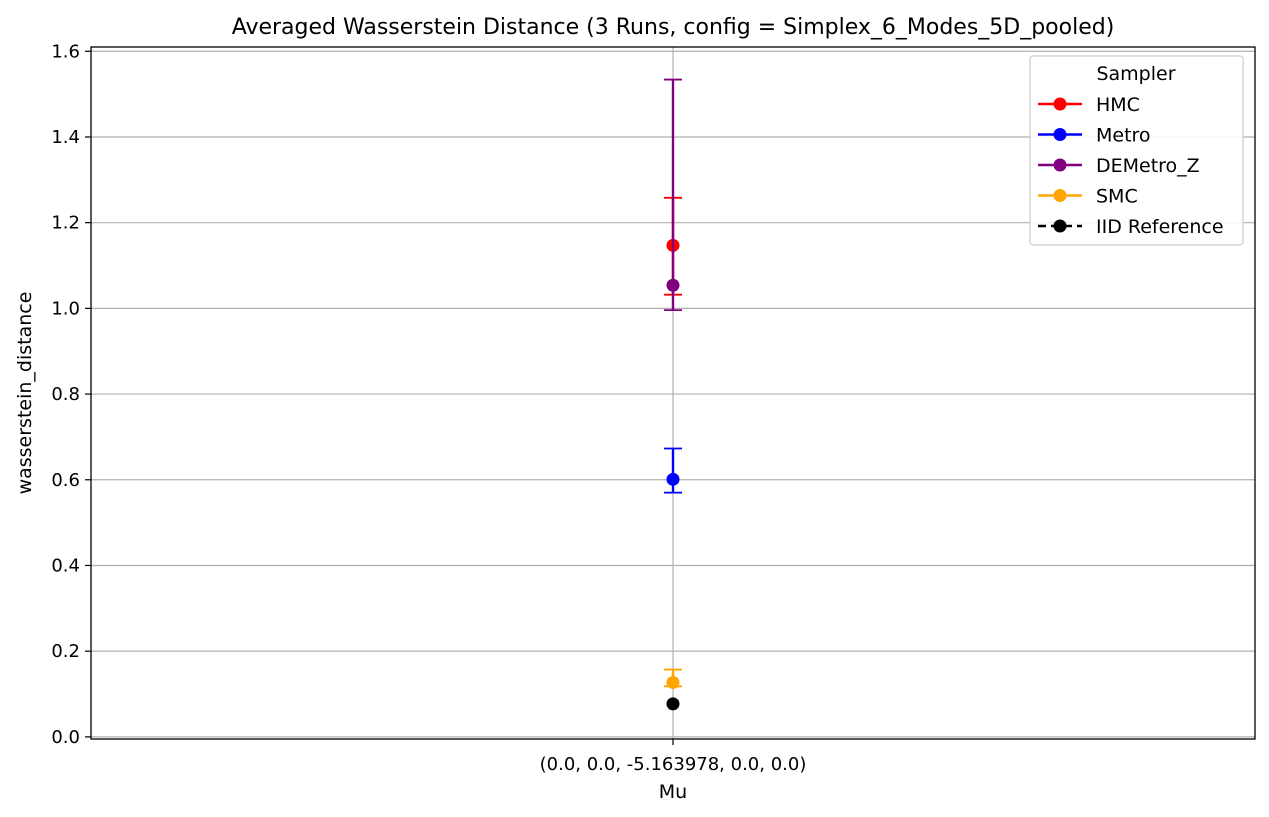  What do you see at coordinates (65, 51) in the screenshot?
I see `y-tick-label: 1.6` at bounding box center [65, 51].